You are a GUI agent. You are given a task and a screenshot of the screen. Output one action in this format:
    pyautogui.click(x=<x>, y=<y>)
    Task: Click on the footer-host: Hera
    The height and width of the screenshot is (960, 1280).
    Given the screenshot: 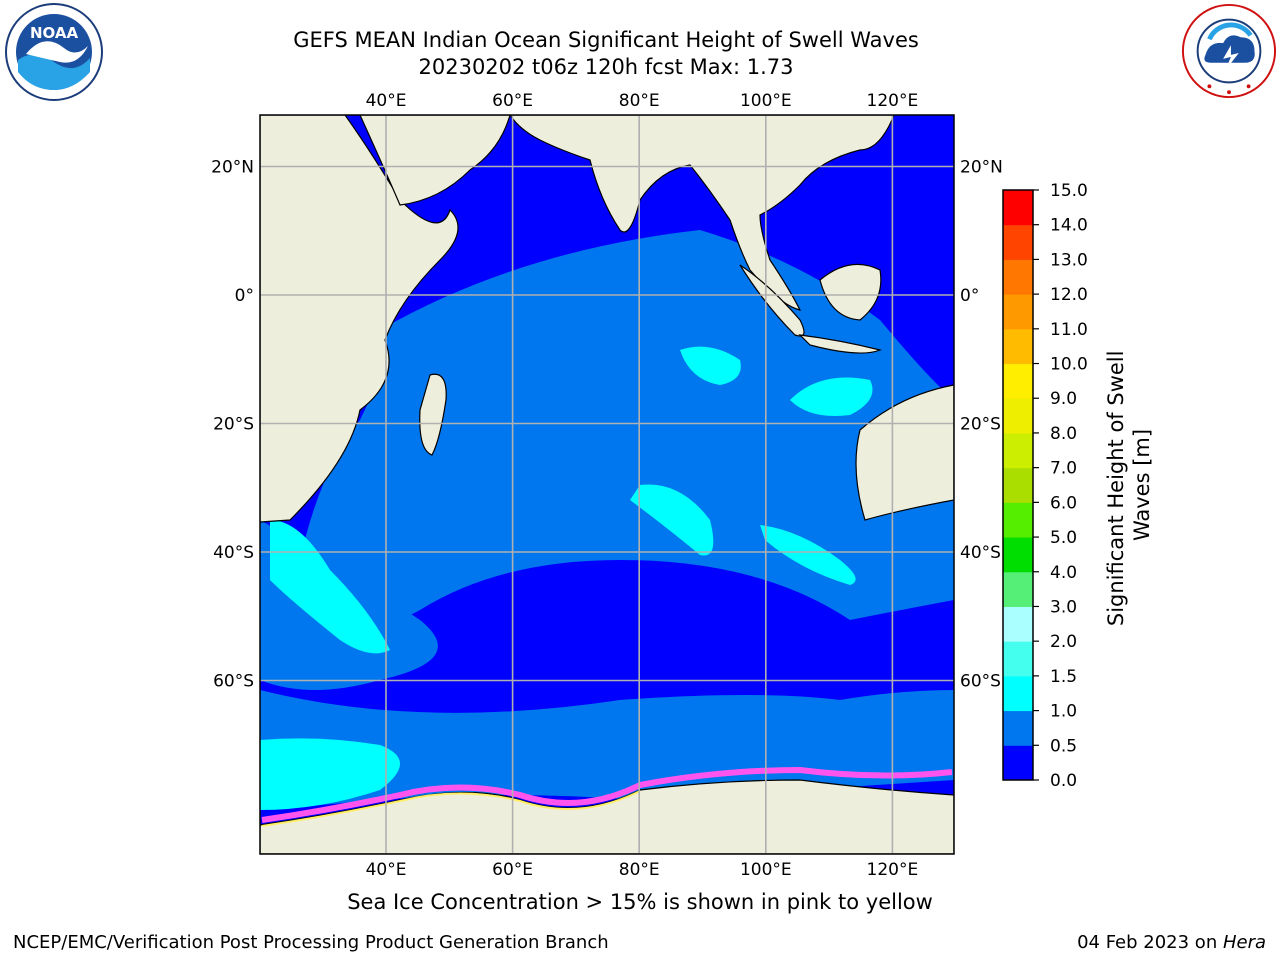 What is the action you would take?
    pyautogui.click(x=1244, y=942)
    